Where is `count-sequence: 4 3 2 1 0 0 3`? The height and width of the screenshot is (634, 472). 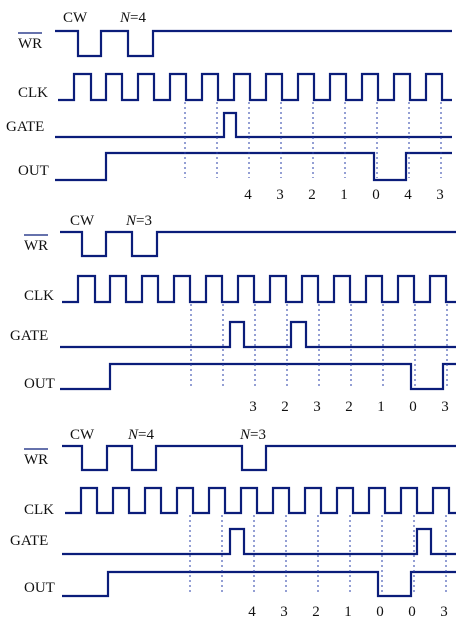
count-sequence: 4 3 2 1 0 0 3 is located at coordinates (348, 612).